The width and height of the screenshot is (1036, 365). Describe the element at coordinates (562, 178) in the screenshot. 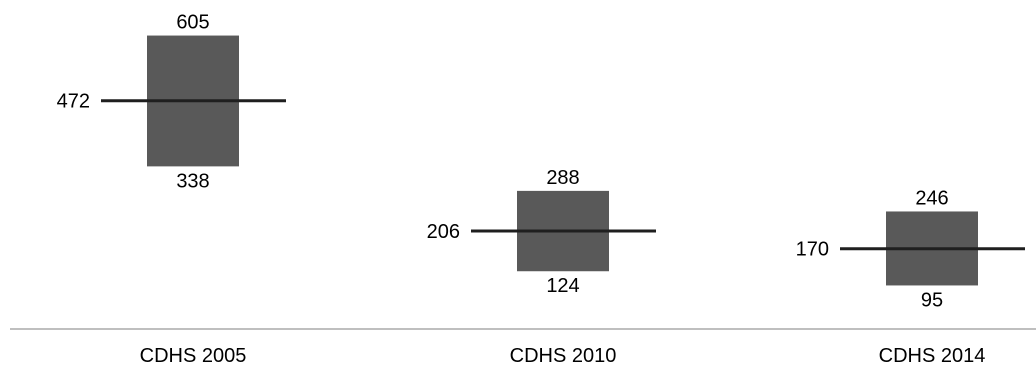

I see `upper-label-2010: 288` at that location.